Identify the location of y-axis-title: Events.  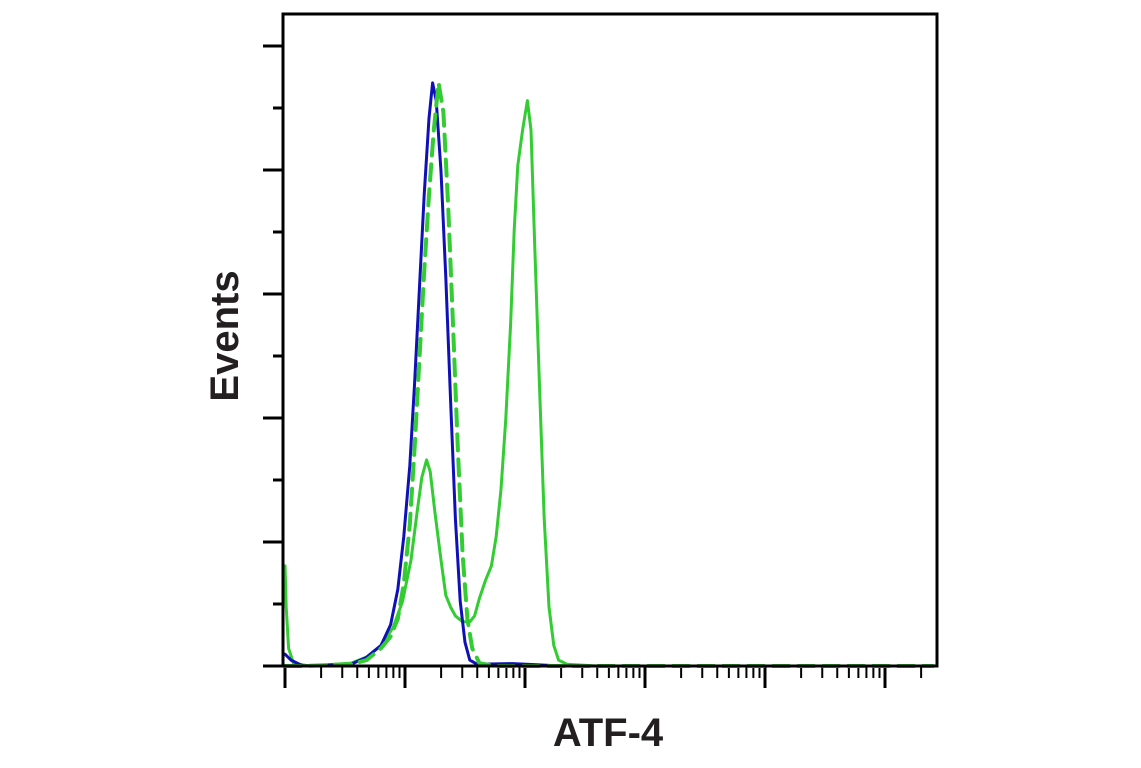
(225, 335).